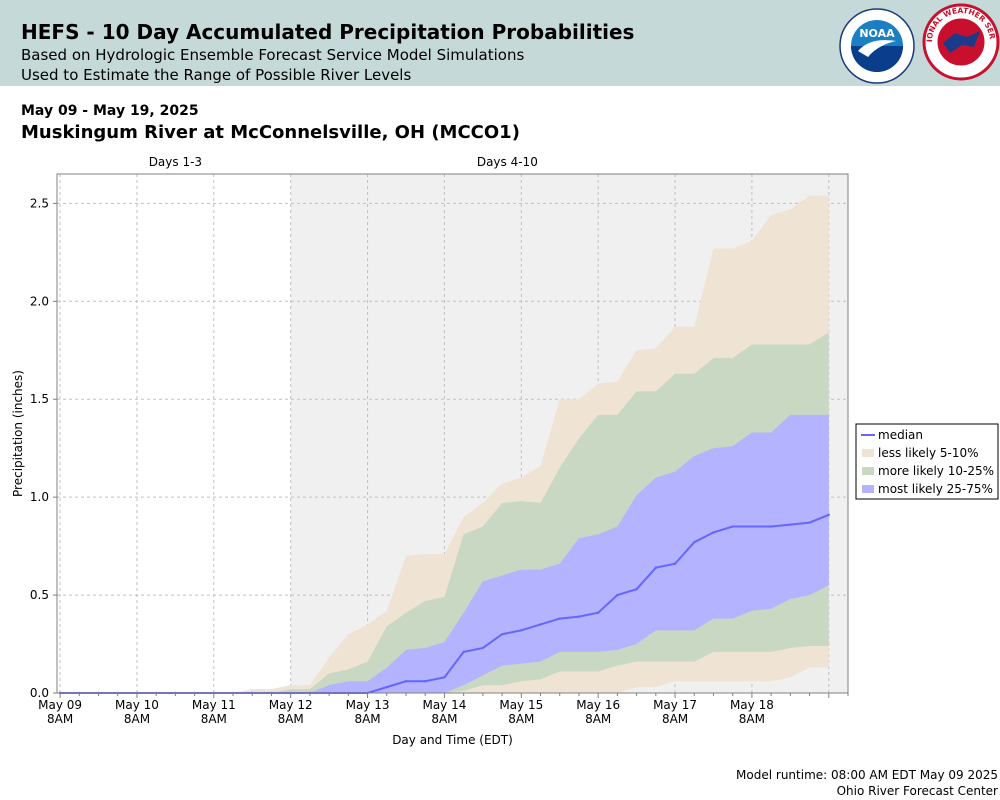  I want to click on y-axis-title: Precipitation (inches), so click(18, 433).